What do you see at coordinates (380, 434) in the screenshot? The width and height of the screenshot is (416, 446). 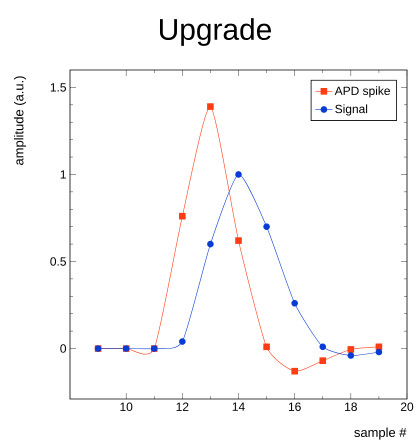 I see `x-axis-title: sample #` at bounding box center [380, 434].